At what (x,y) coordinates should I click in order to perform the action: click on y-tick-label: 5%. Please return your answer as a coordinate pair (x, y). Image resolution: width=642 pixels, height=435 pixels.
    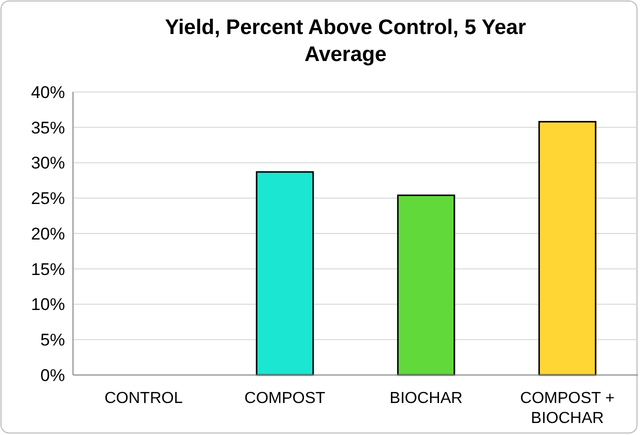
    Looking at the image, I should click on (52, 340).